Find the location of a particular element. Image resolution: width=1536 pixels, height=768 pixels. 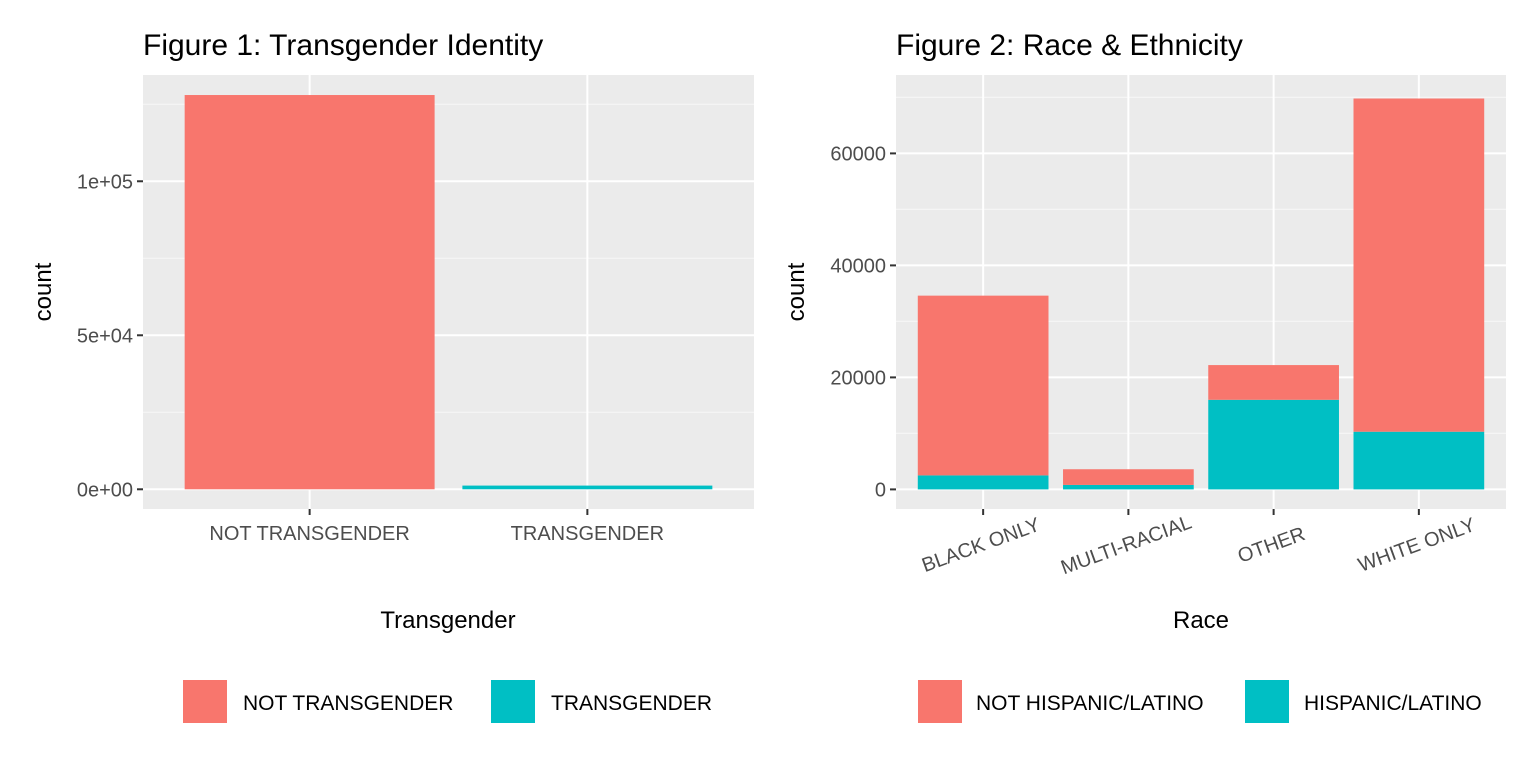

x-tick-label-black-only: BLACK ONLY is located at coordinates (981, 545).